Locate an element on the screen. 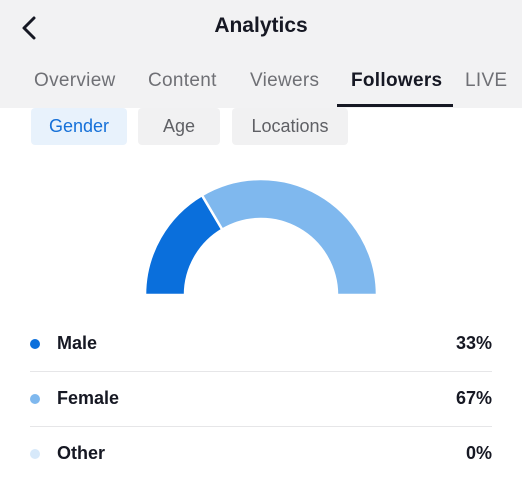  legend-row-female: Female 67% is located at coordinates (261, 399).